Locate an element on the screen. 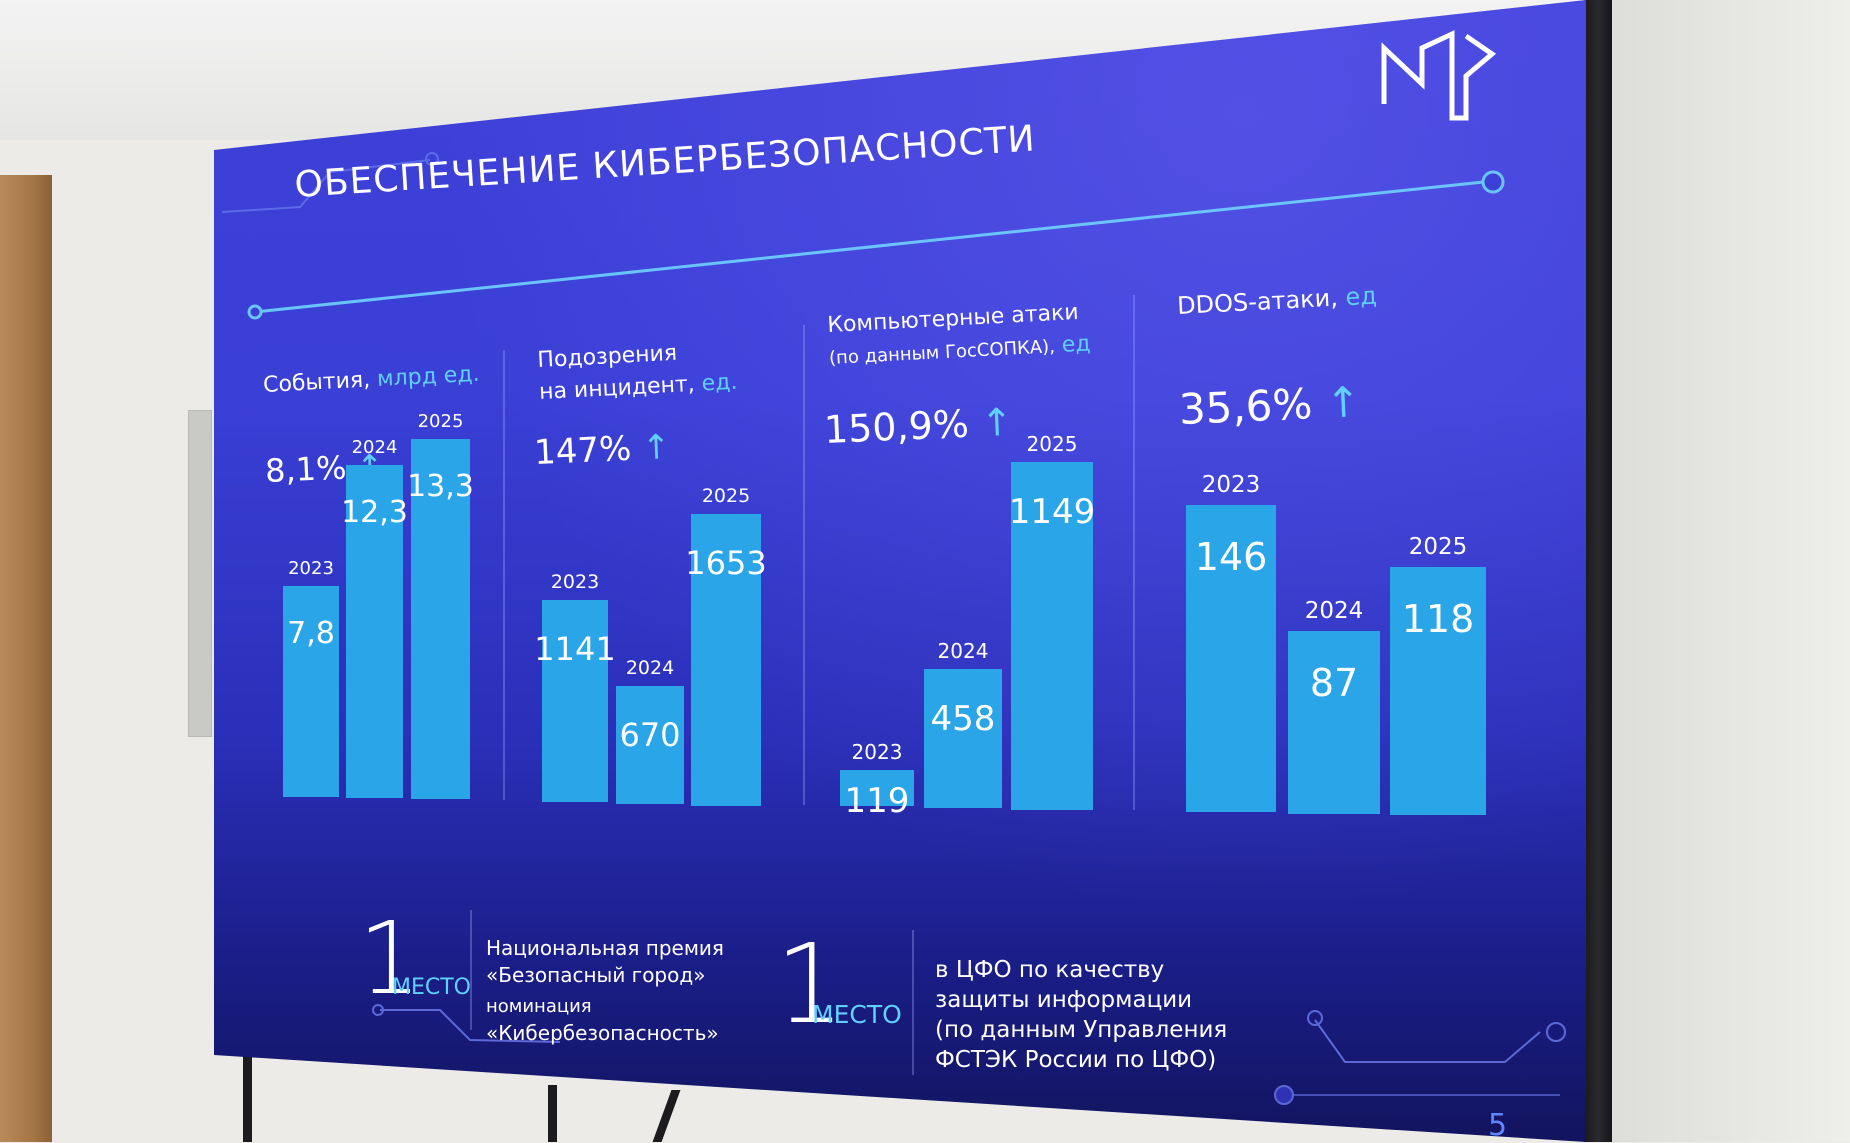 This screenshot has height=1143, width=1850. bar-value-label: 458 is located at coordinates (963, 719).